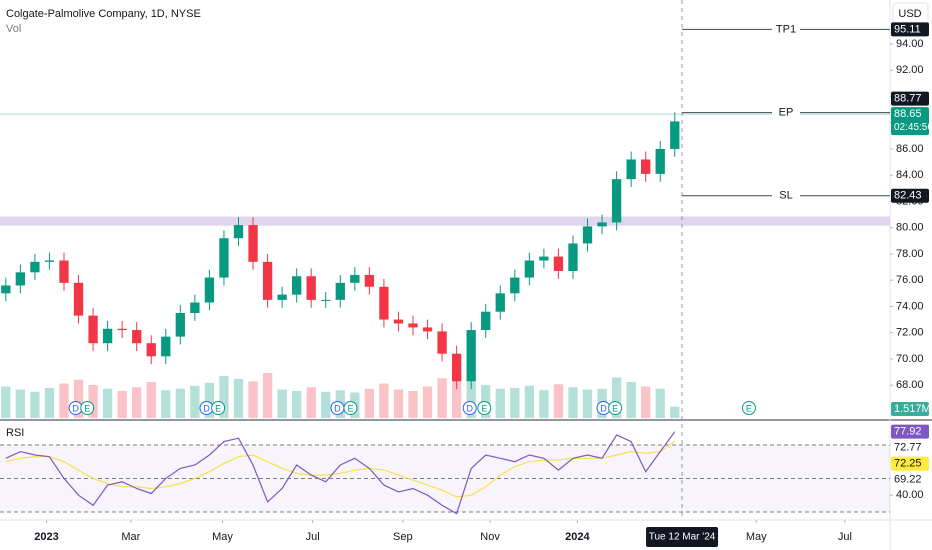  Describe the element at coordinates (910, 385) in the screenshot. I see `y-tick-label: 68.00` at that location.